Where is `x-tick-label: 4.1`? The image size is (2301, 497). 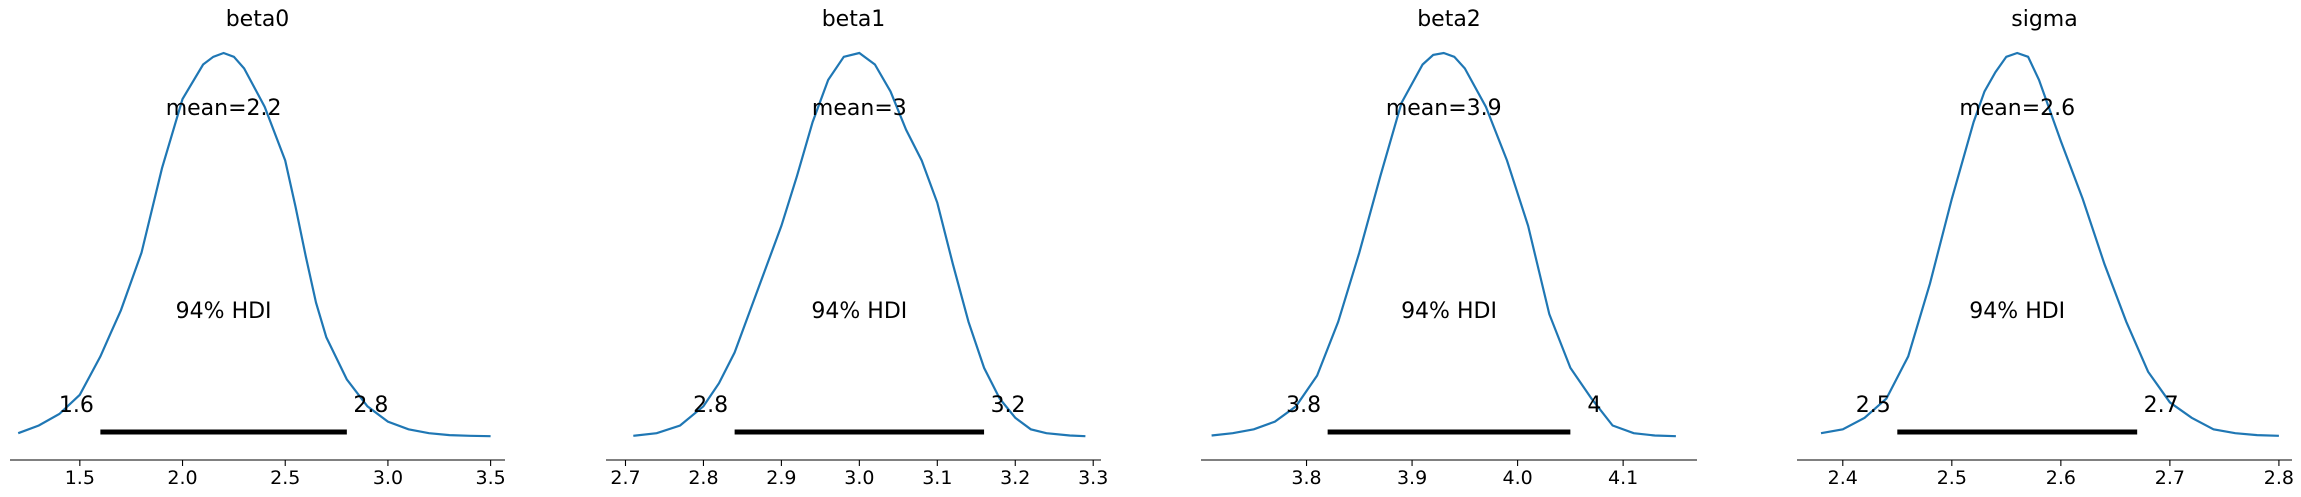 x-tick-label: 4.1 is located at coordinates (1623, 478).